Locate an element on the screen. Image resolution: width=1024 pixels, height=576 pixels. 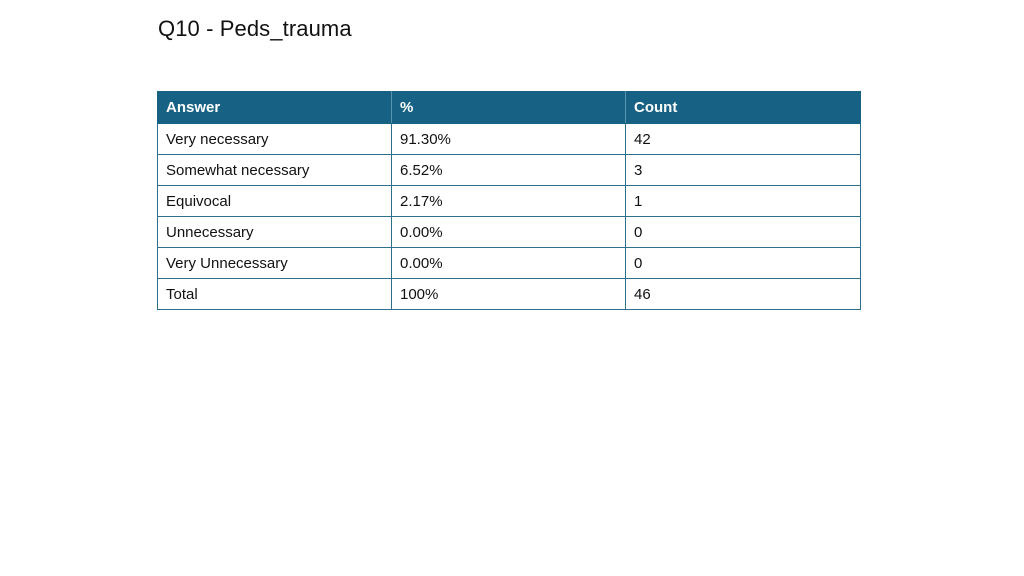
header-count: Count is located at coordinates (743, 107).